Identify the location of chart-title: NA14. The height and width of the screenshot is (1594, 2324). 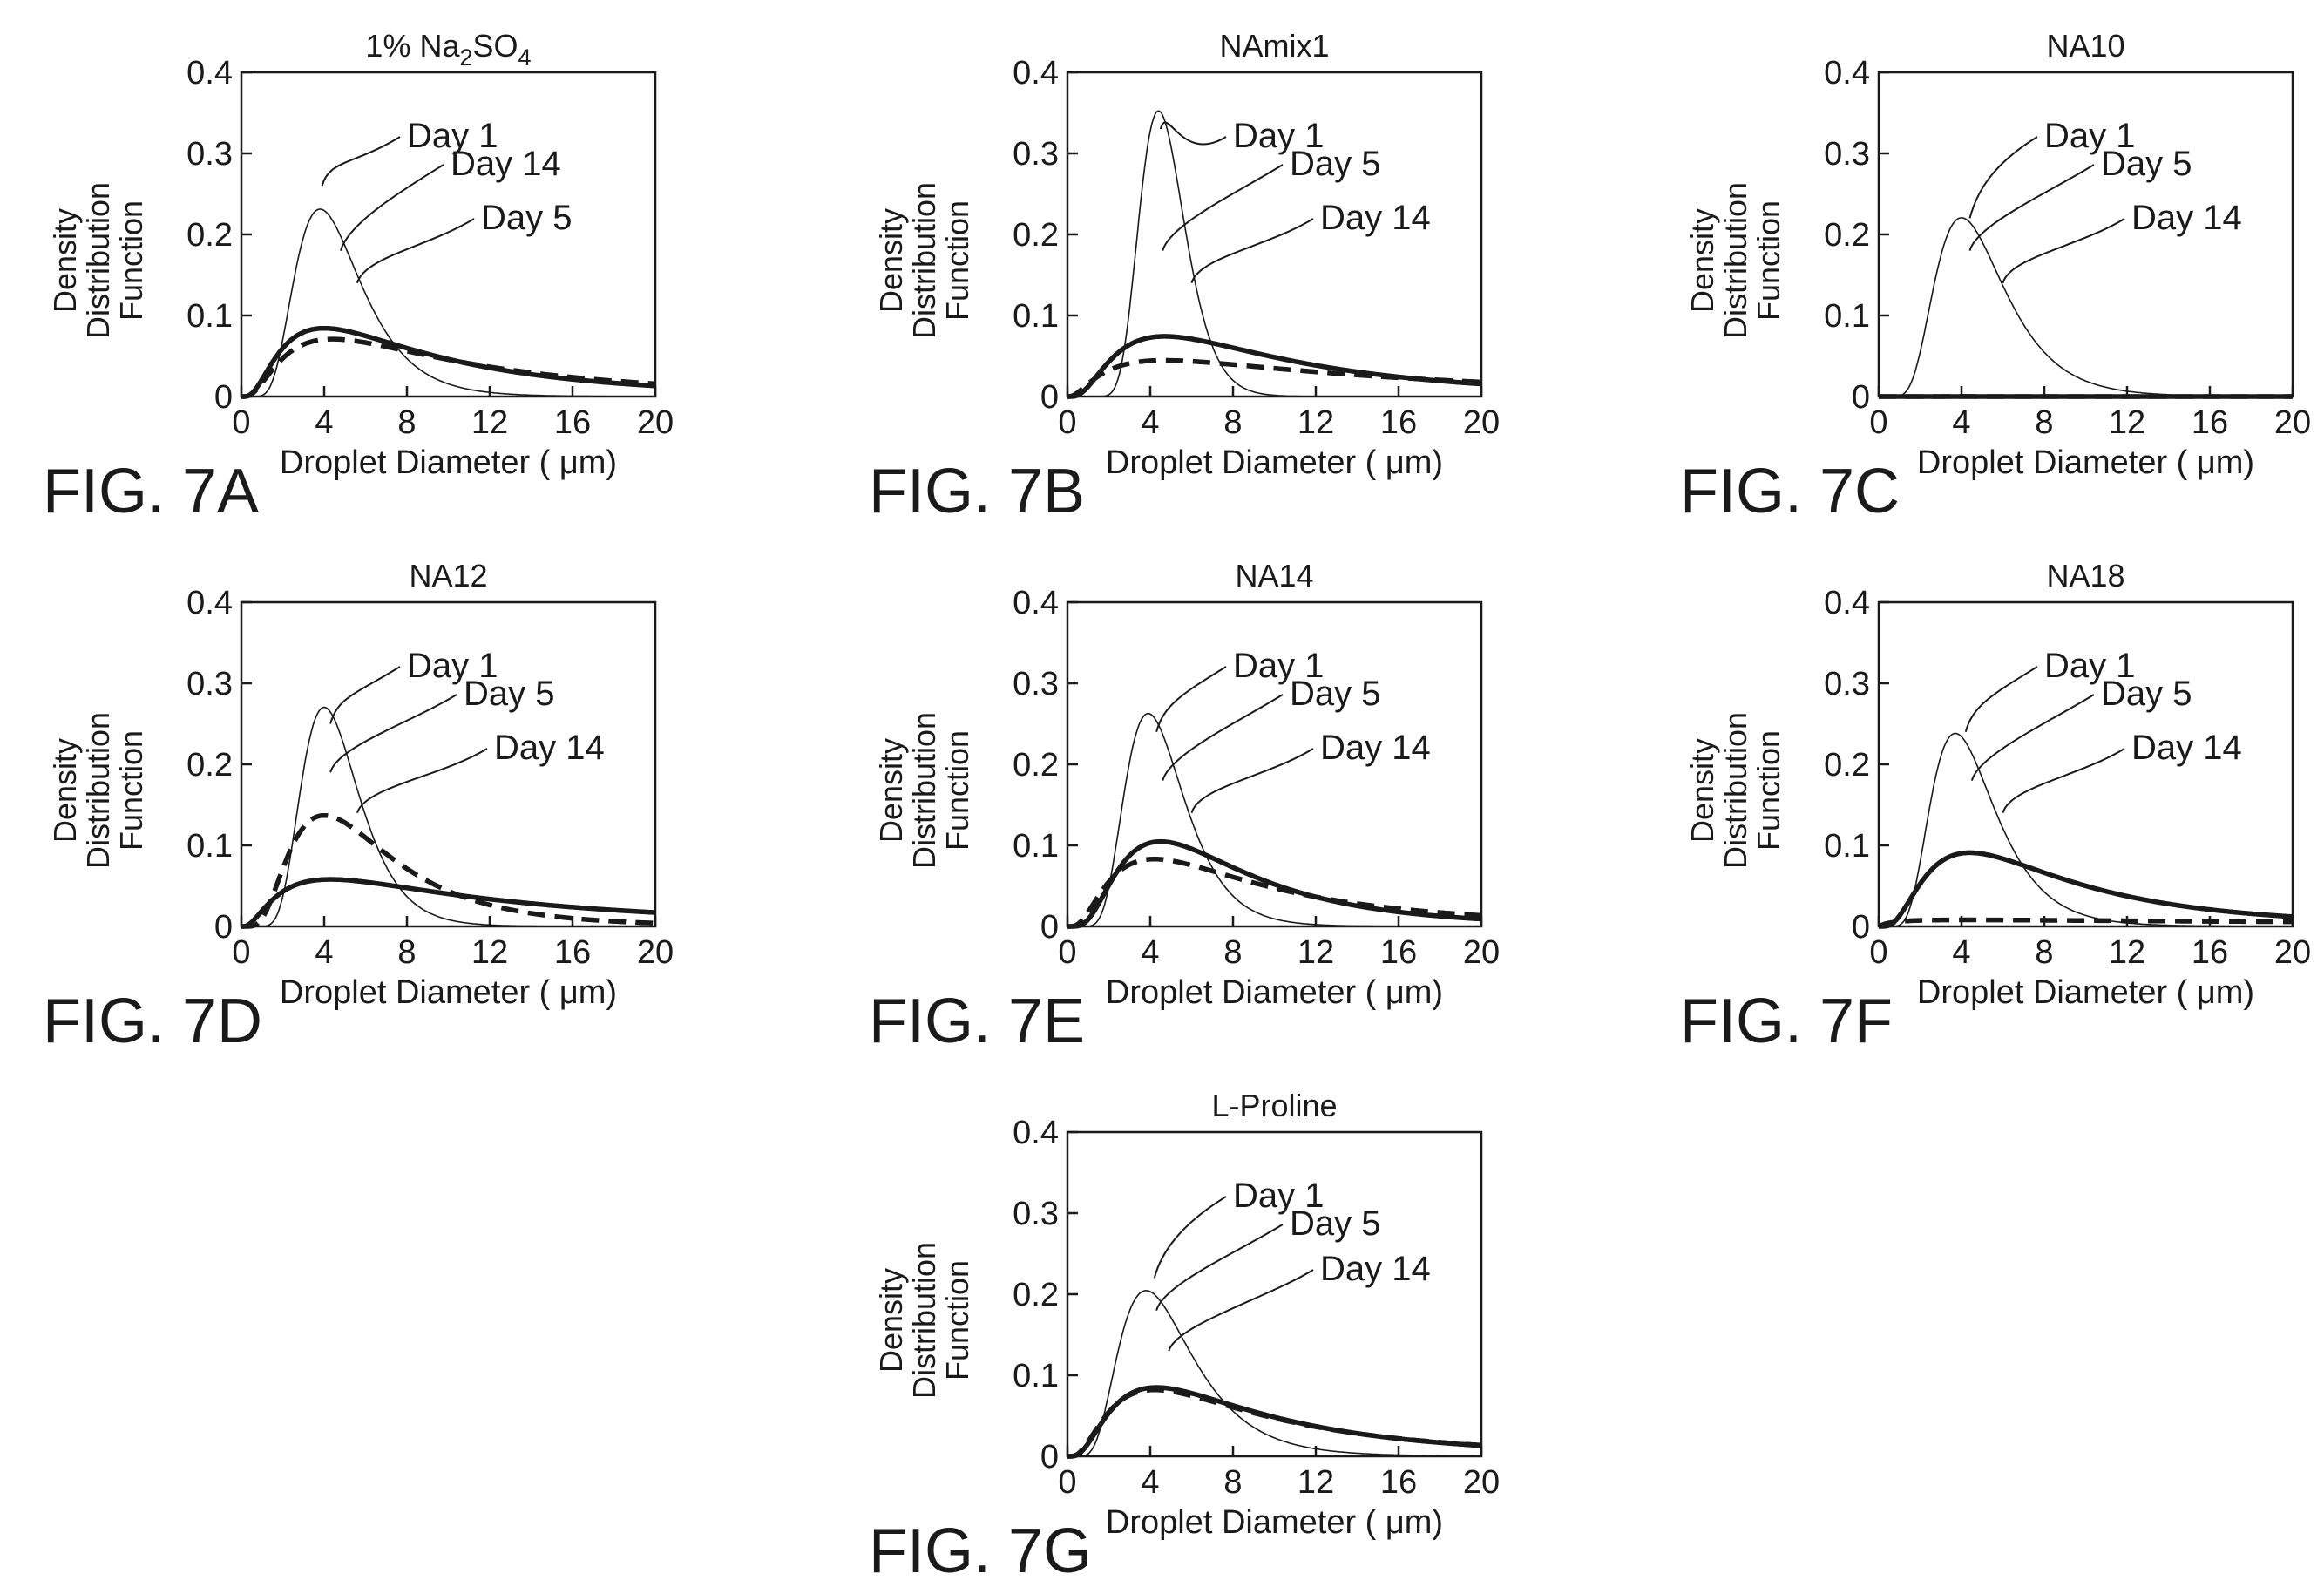
(1274, 576).